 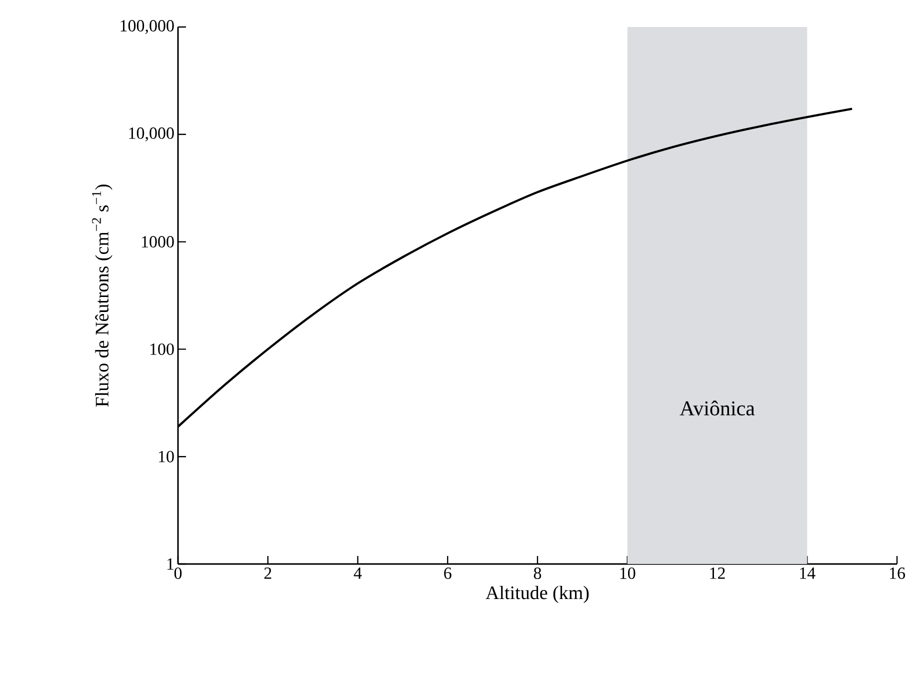 What do you see at coordinates (102, 295) in the screenshot?
I see `y-axis-title: Fluxo de Nêutrons (cm$^{−2}$ s$^{−1}$)` at bounding box center [102, 295].